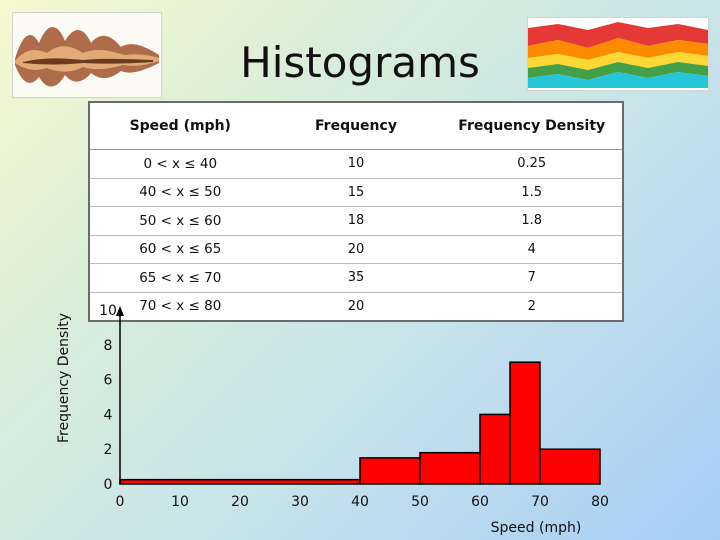 This screenshot has height=540, width=720. Describe the element at coordinates (180, 220) in the screenshot. I see `cell-range: 50 < x ≤ 60` at that location.